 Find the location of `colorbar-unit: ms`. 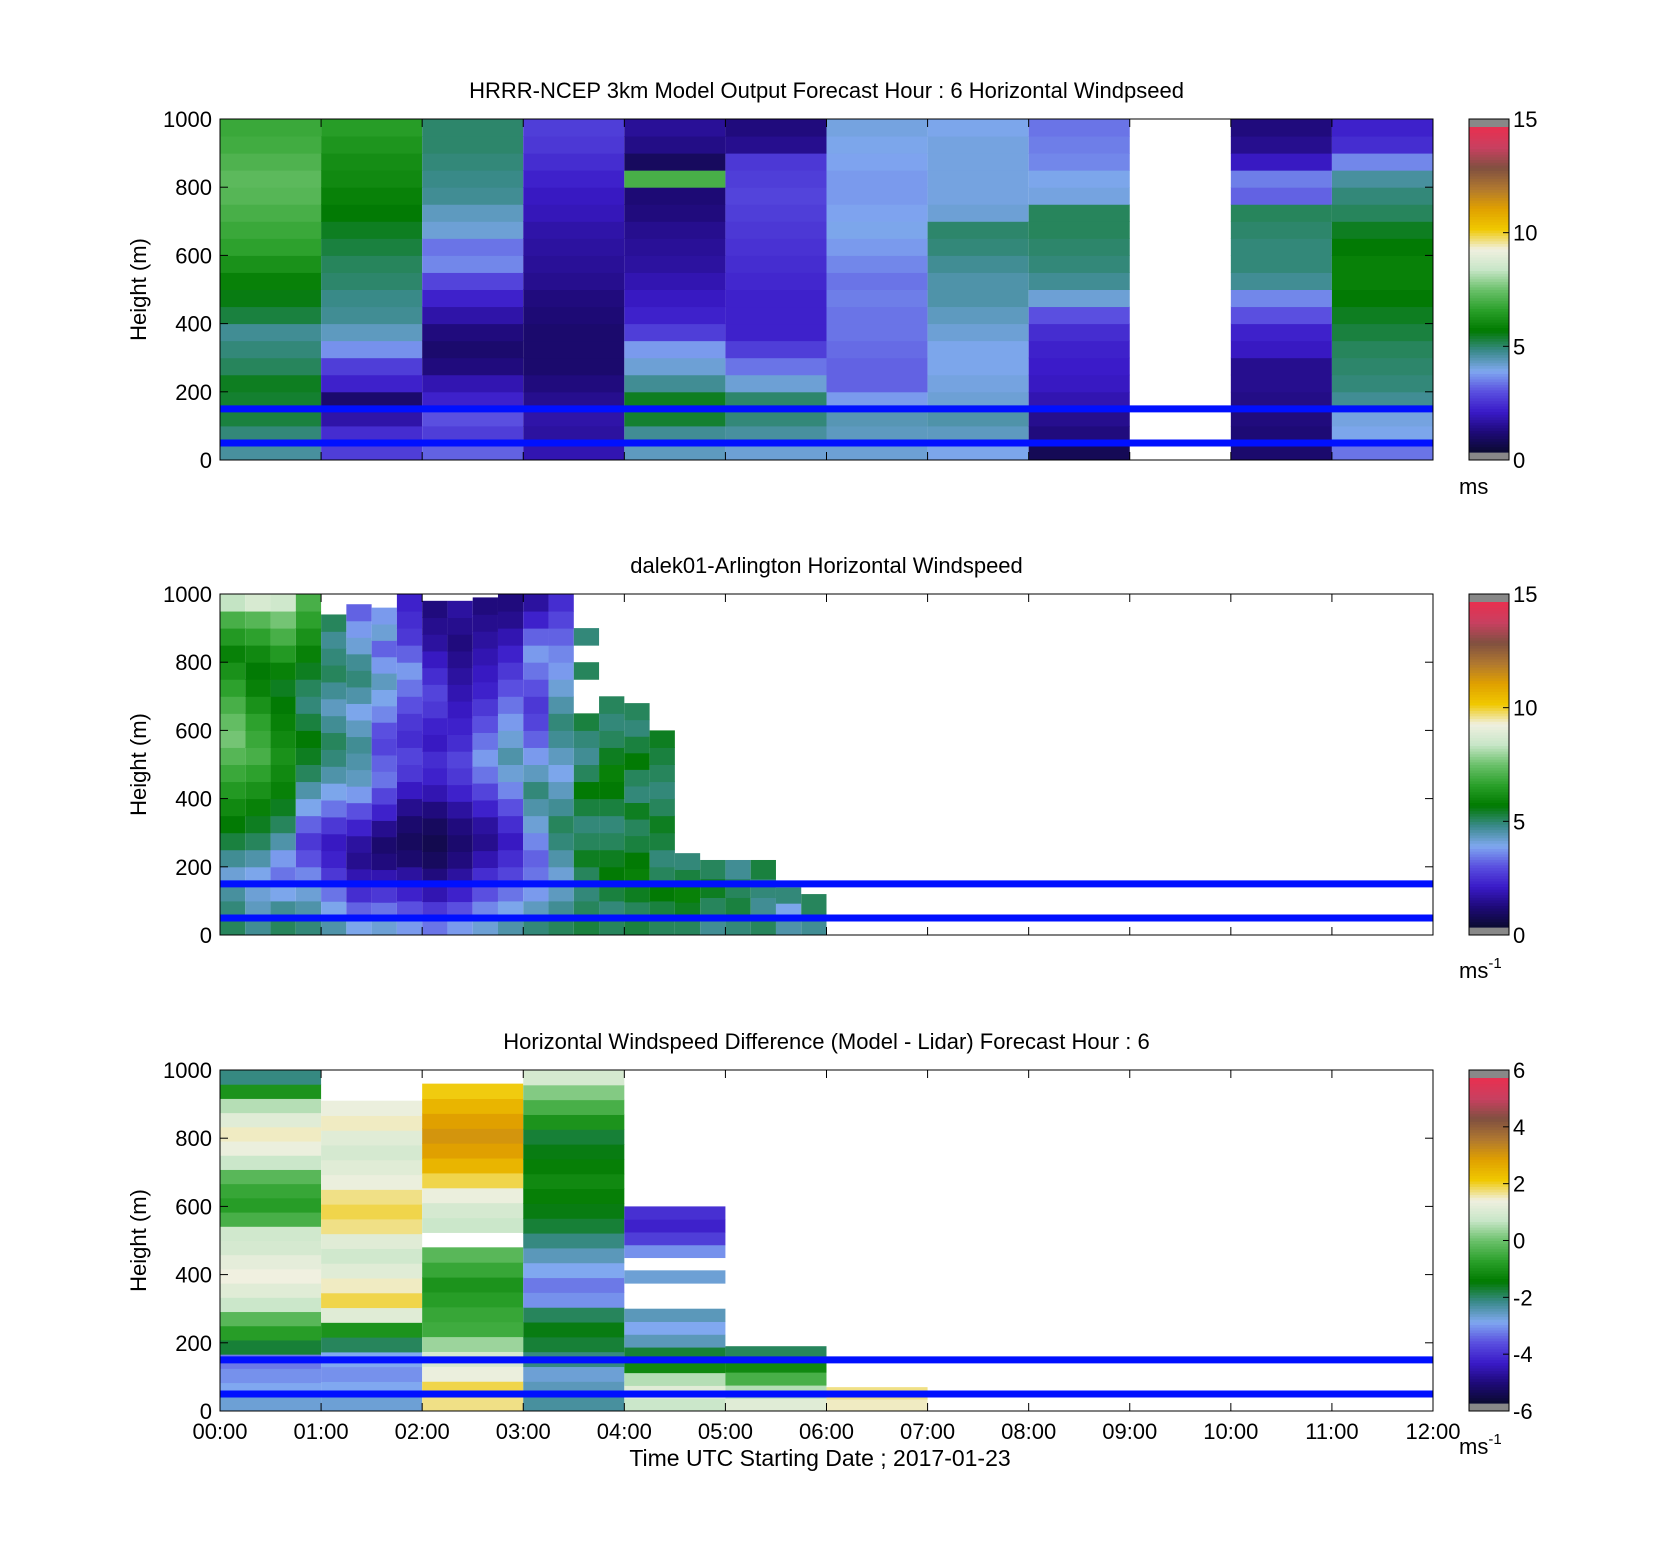

colorbar-unit: ms is located at coordinates (1473, 486).